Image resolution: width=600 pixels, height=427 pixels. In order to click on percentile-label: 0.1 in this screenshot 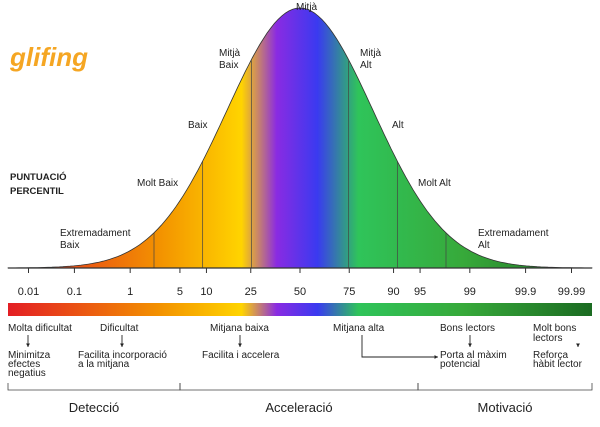, I will do `click(74, 292)`.